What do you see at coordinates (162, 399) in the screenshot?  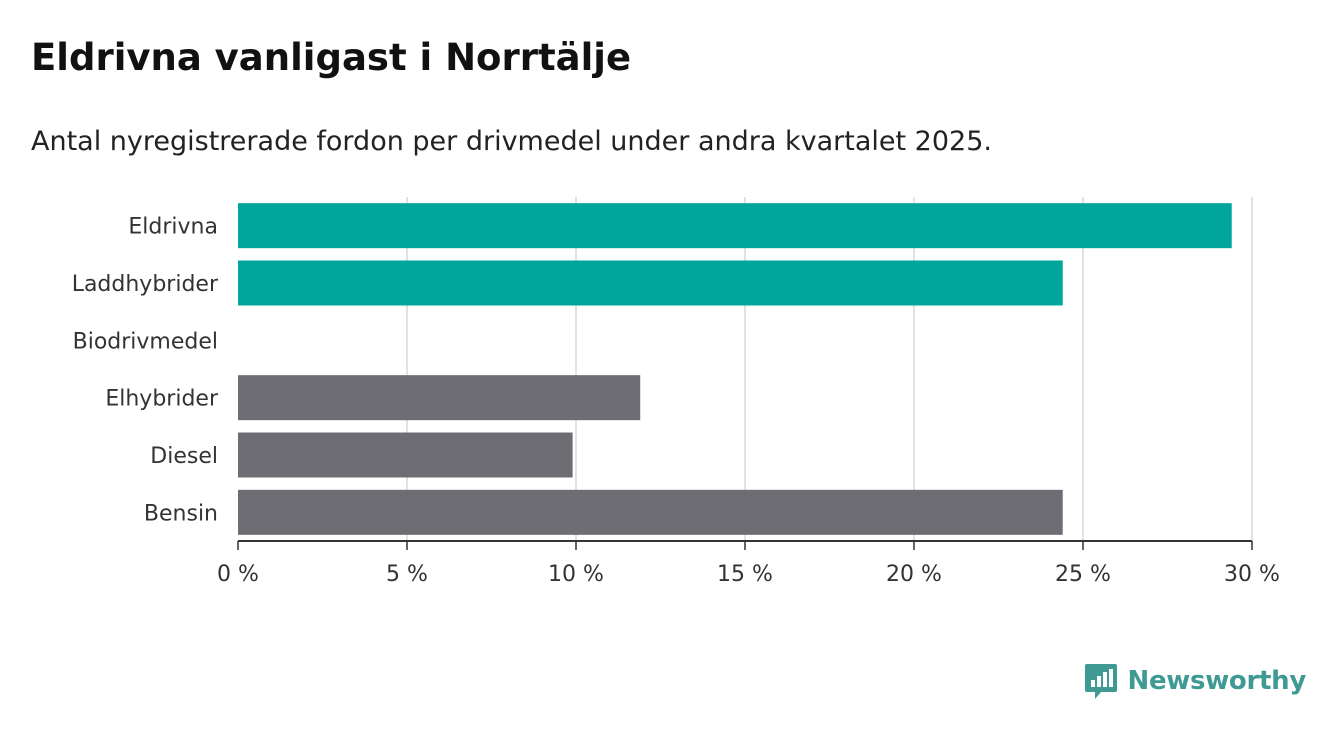 I see `category-label: Elhybrider` at bounding box center [162, 399].